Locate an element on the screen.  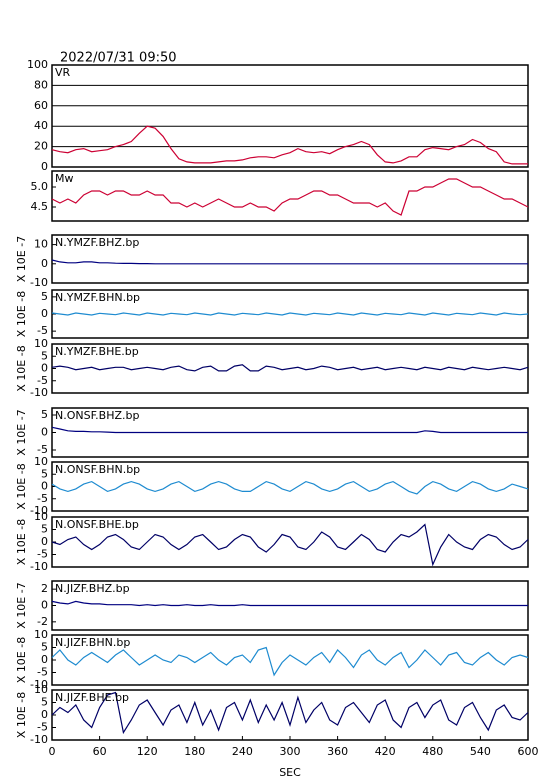
y-tick-label: -2 is located at coordinates (42, 621).